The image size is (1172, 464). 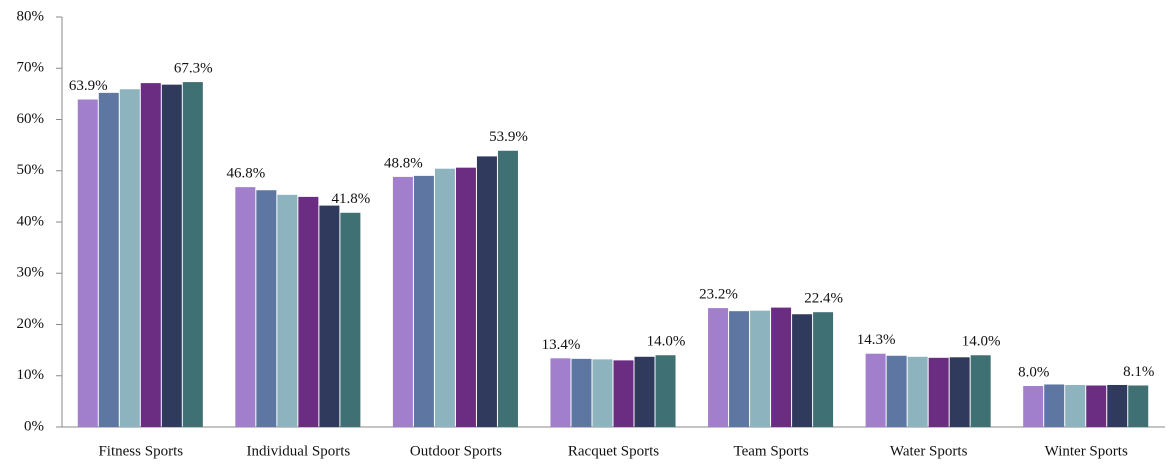 What do you see at coordinates (88, 86) in the screenshot?
I see `data-label: 63.9%` at bounding box center [88, 86].